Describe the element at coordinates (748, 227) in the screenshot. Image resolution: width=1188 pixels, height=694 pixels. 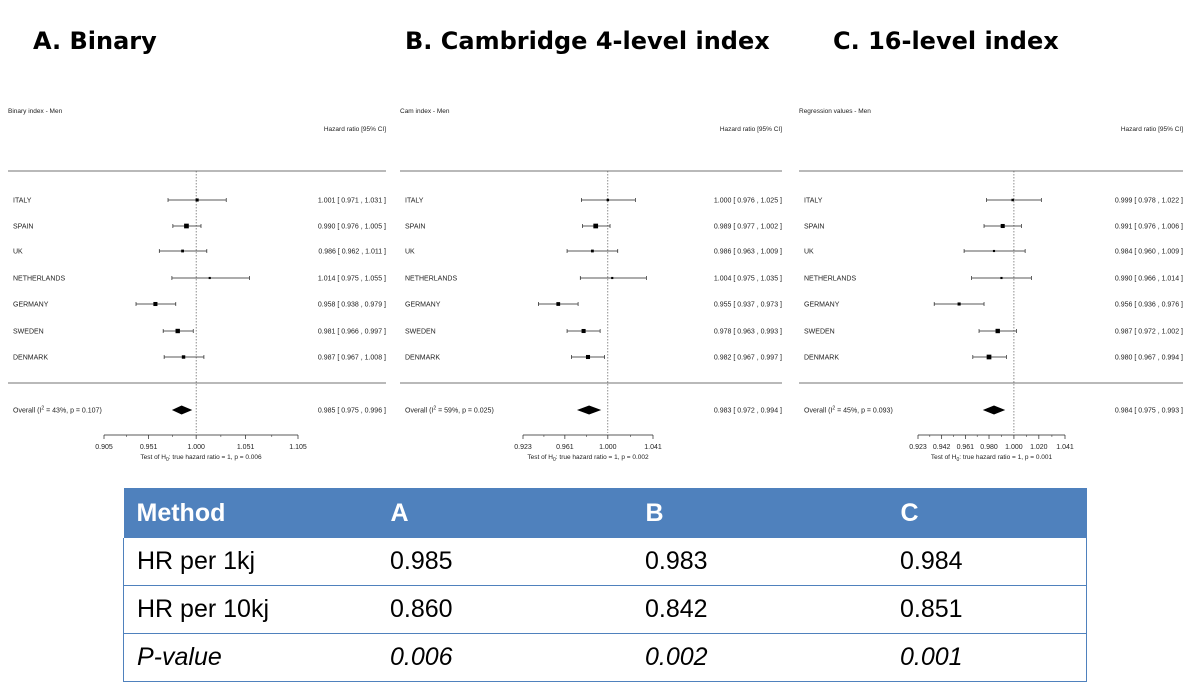
I see `row-value: 0.989 [ 0.977 , 1.002 ]` at that location.